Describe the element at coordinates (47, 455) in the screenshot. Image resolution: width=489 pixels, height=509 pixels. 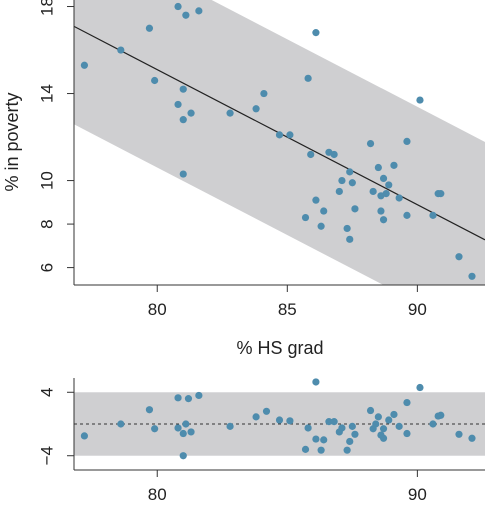
I see `res-y-tick-label: −4` at that location.